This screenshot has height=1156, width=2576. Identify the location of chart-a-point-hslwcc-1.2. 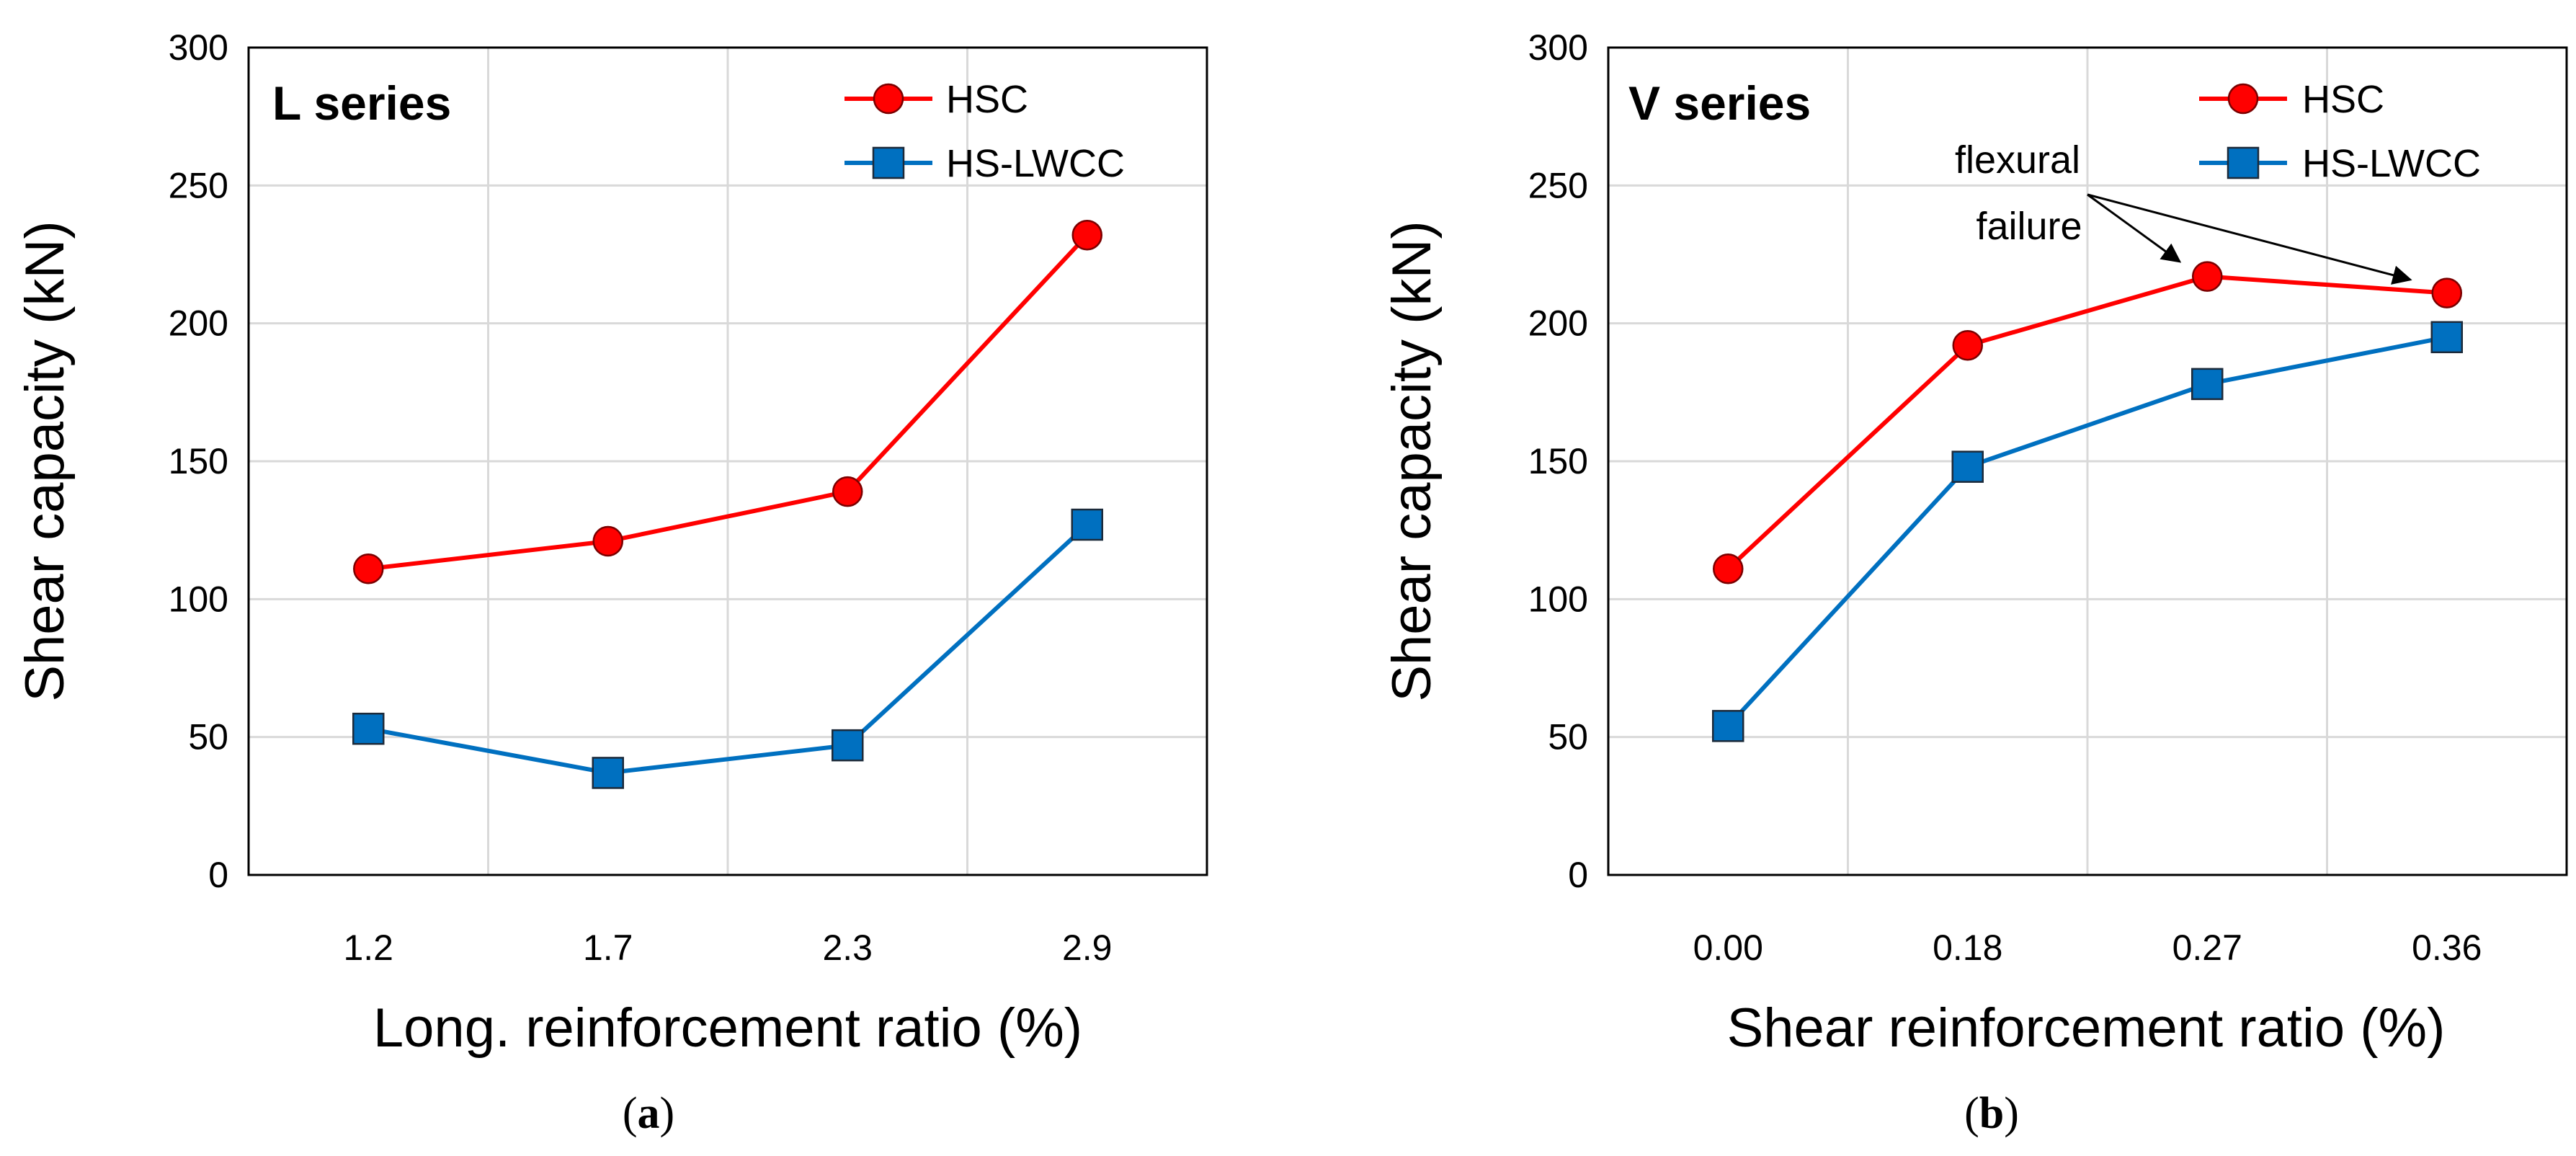
(368, 728).